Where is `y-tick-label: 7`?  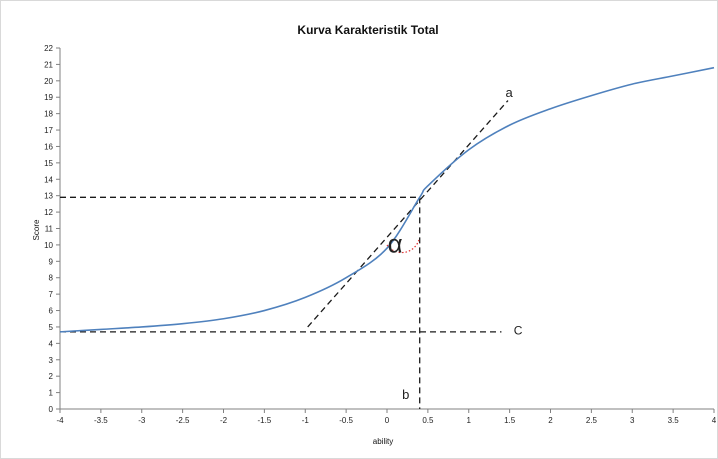
y-tick-label: 7 is located at coordinates (51, 294).